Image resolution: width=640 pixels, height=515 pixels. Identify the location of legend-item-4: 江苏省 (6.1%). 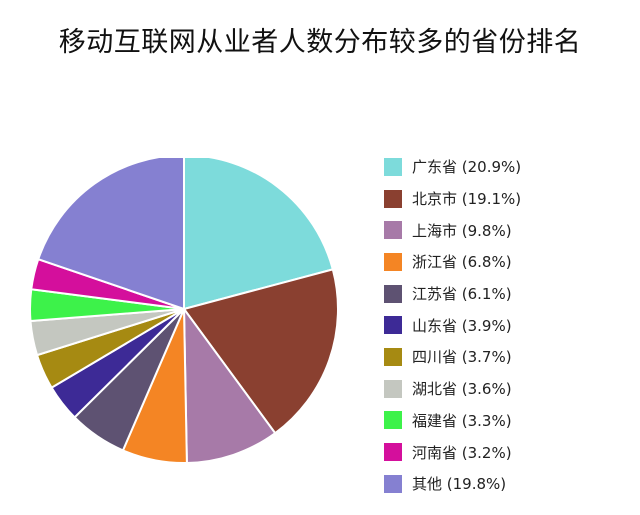
(452, 294).